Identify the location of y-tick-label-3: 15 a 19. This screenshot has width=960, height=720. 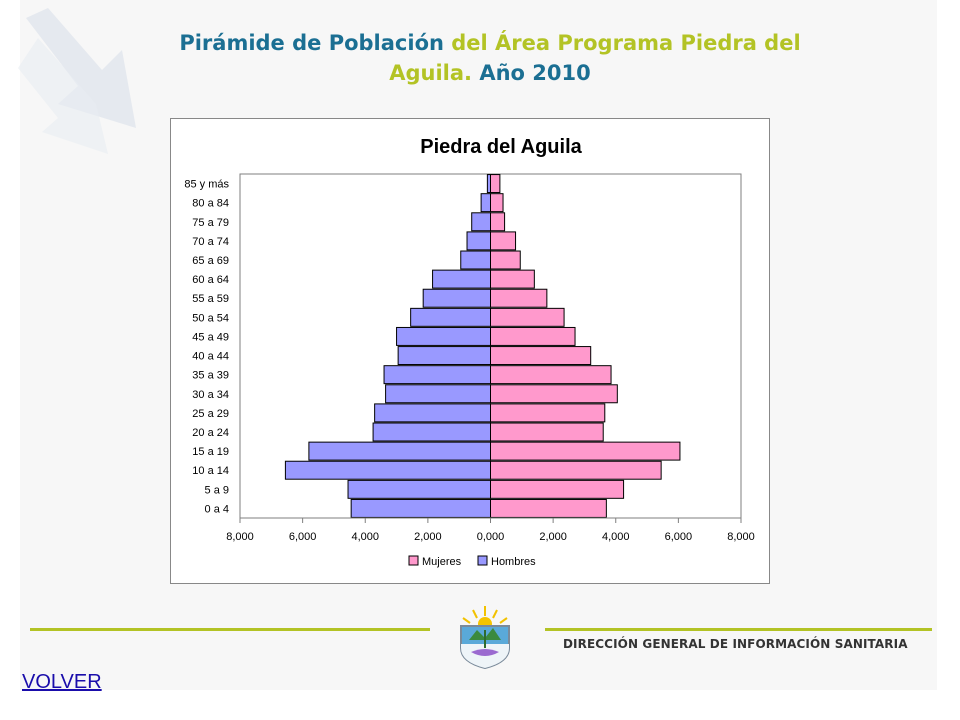
(210, 452).